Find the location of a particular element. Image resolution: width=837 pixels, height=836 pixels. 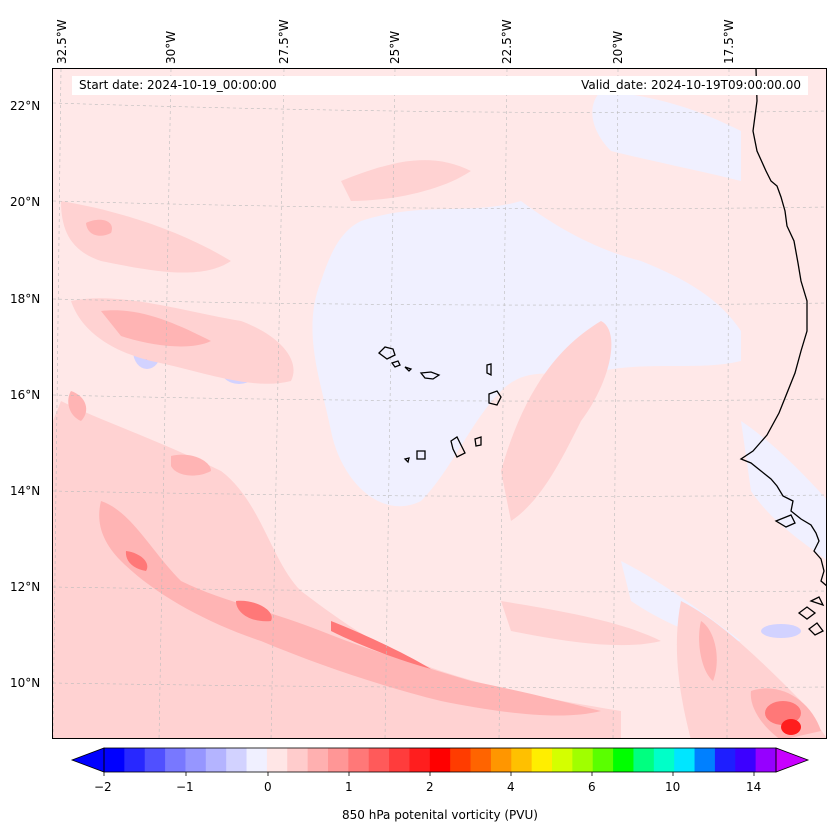

colorbar-title: 850 hPa potenital vorticity (PVU) is located at coordinates (440, 815).